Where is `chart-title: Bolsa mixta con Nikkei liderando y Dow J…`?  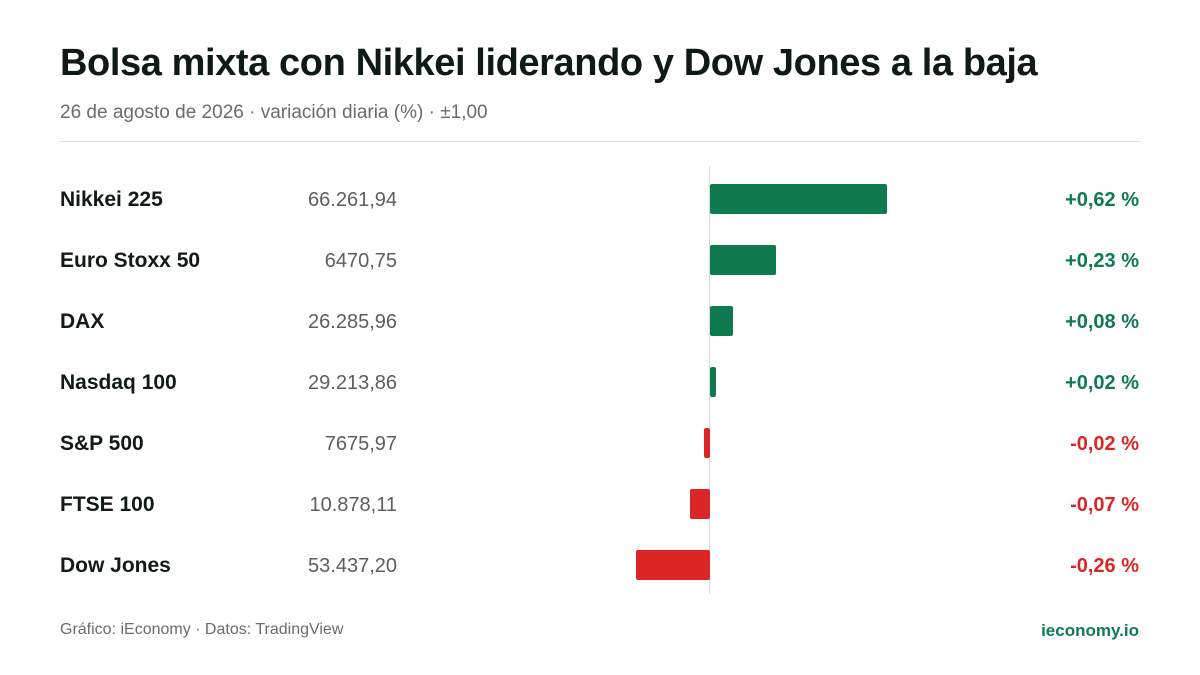
chart-title: Bolsa mixta con Nikkei liderando y Dow J… is located at coordinates (549, 63).